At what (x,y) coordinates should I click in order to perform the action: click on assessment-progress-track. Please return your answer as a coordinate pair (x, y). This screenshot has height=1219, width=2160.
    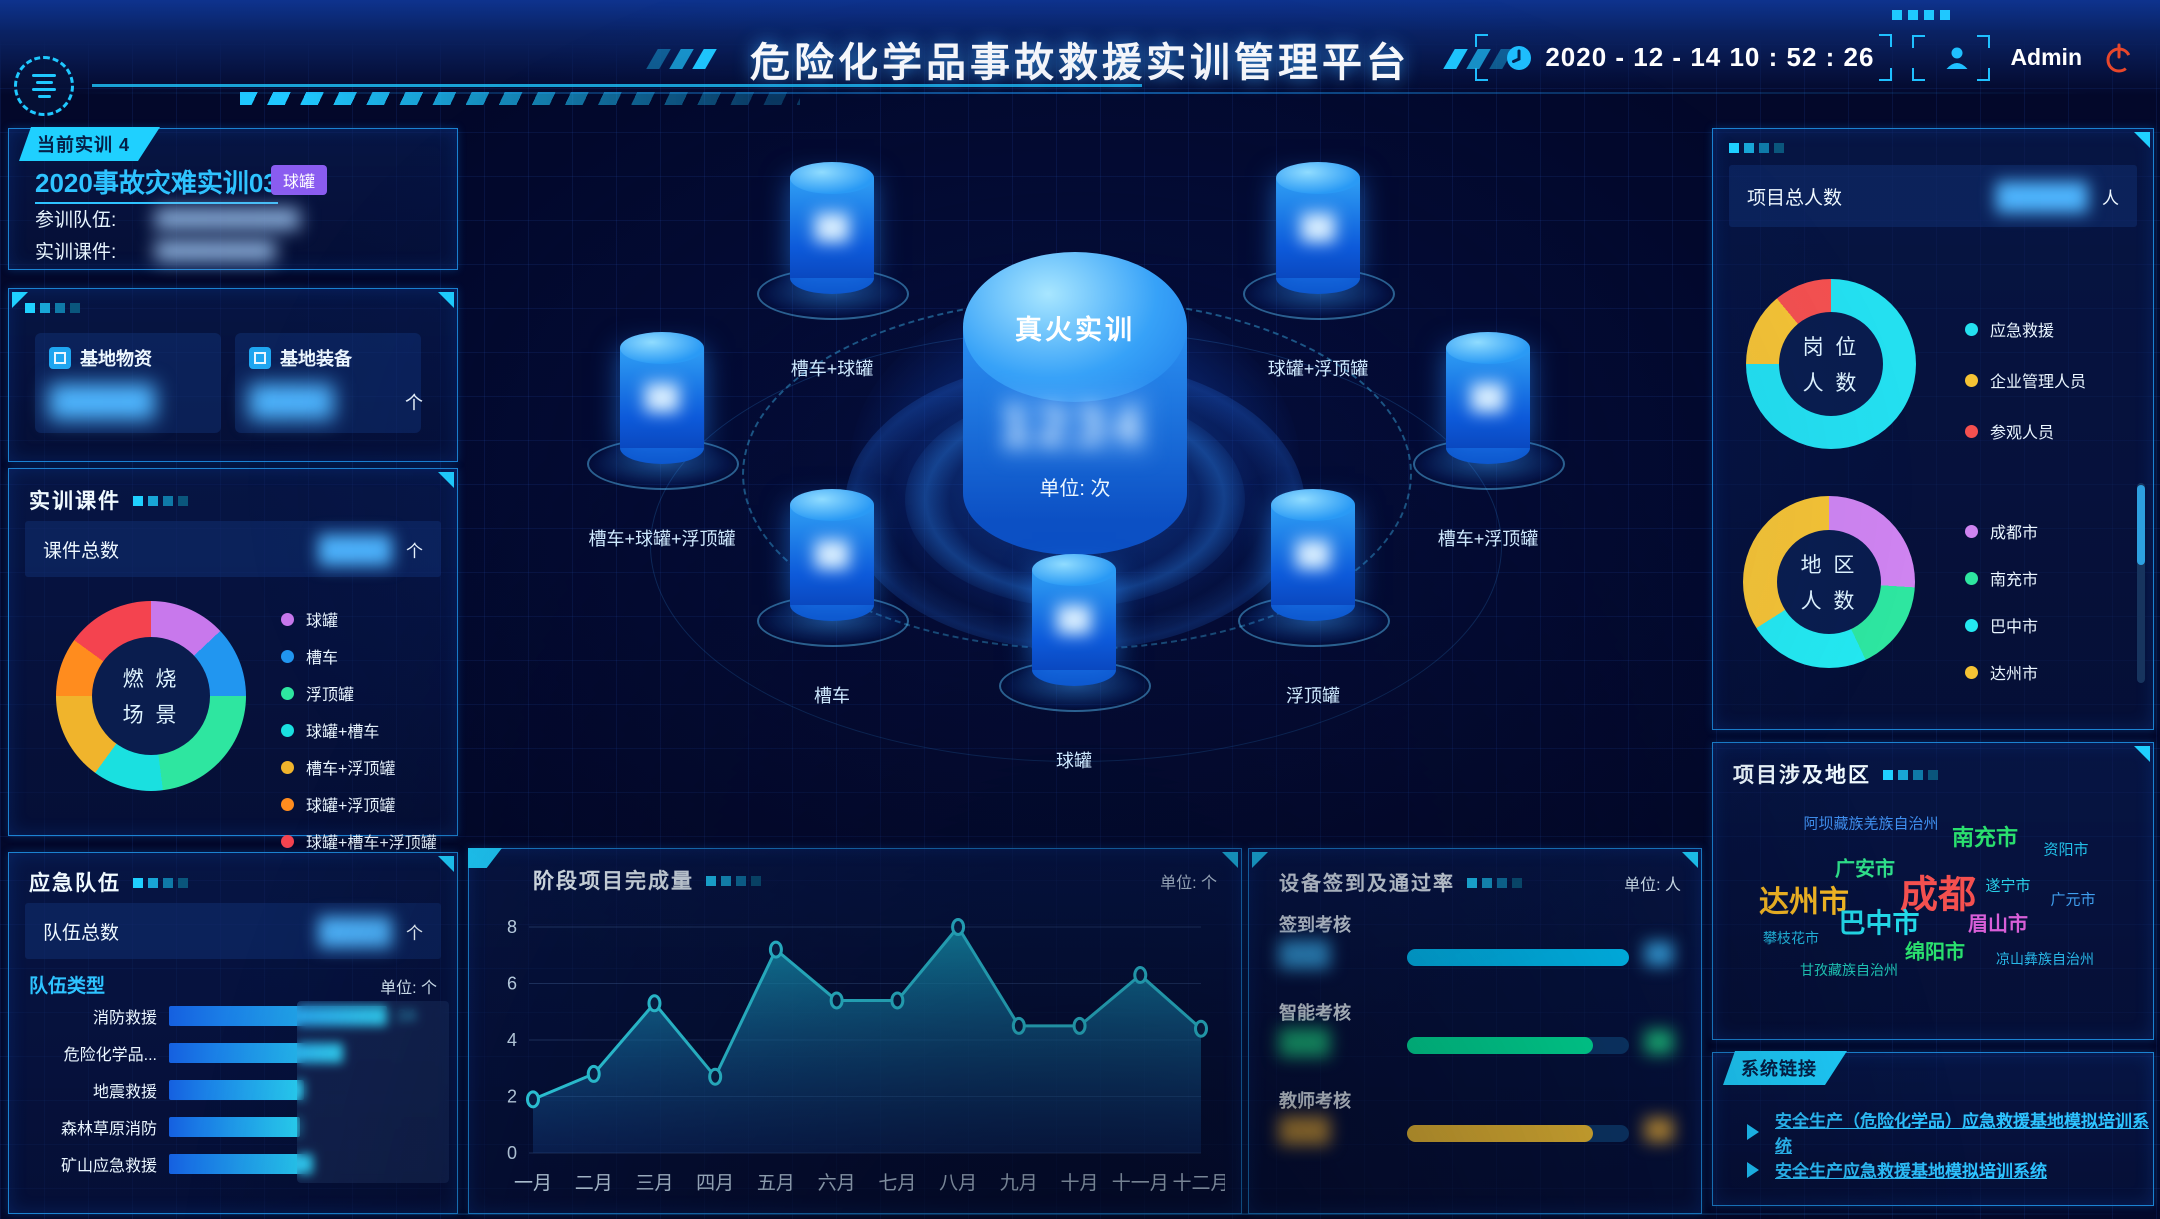
    Looking at the image, I should click on (1518, 957).